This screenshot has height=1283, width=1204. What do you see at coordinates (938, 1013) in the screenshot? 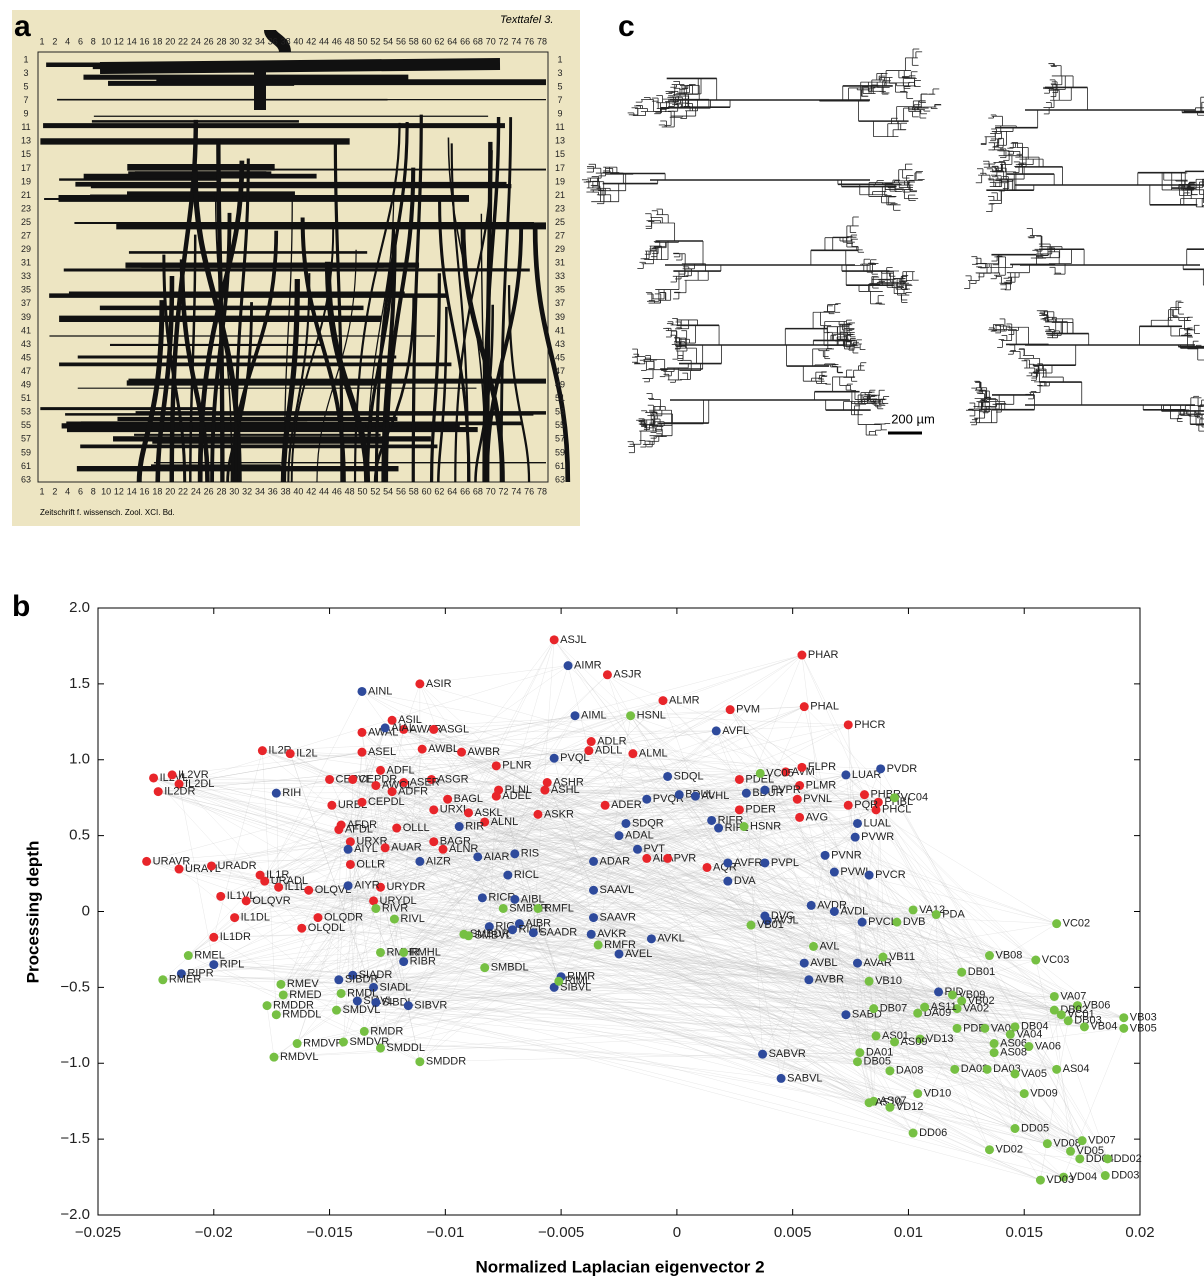
I see `neuron-label: DA09` at bounding box center [938, 1013].